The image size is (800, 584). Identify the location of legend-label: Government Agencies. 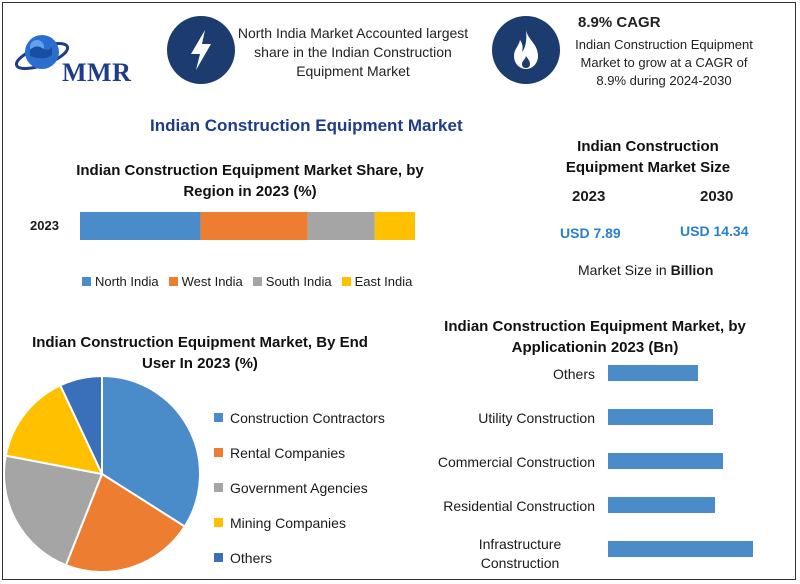
(299, 487).